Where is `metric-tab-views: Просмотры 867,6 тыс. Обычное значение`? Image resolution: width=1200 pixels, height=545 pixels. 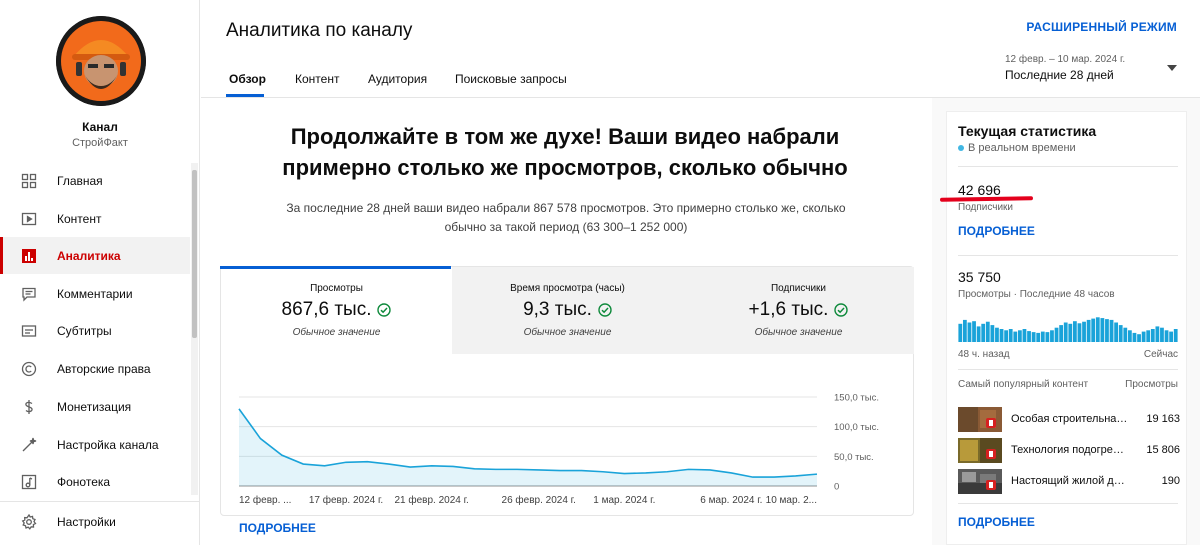 metric-tab-views: Просмотры 867,6 тыс. Обычное значение is located at coordinates (336, 310).